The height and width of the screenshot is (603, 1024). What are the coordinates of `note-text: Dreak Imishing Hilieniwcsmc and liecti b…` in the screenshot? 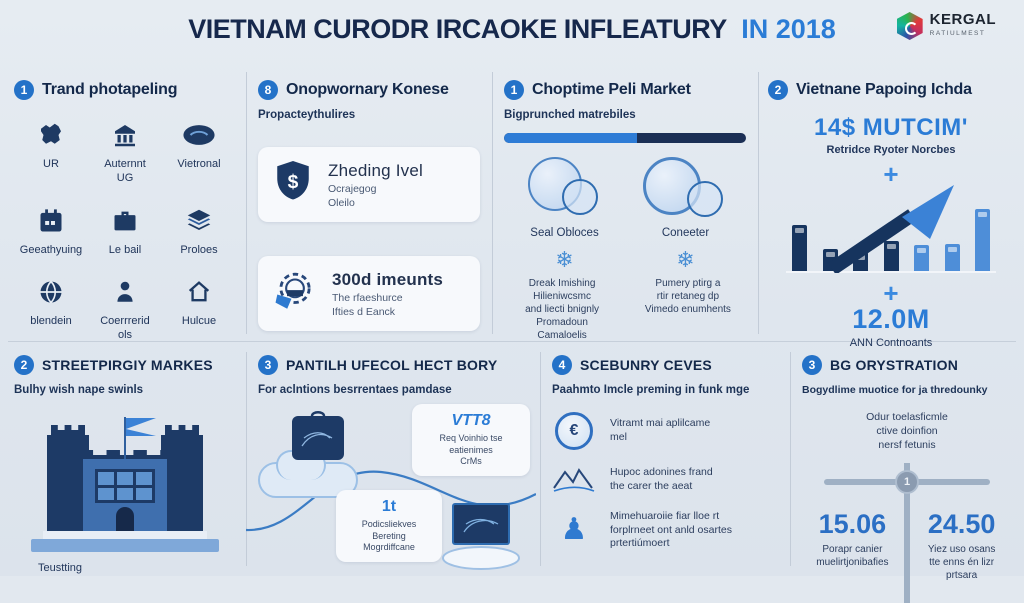 It's located at (562, 309).